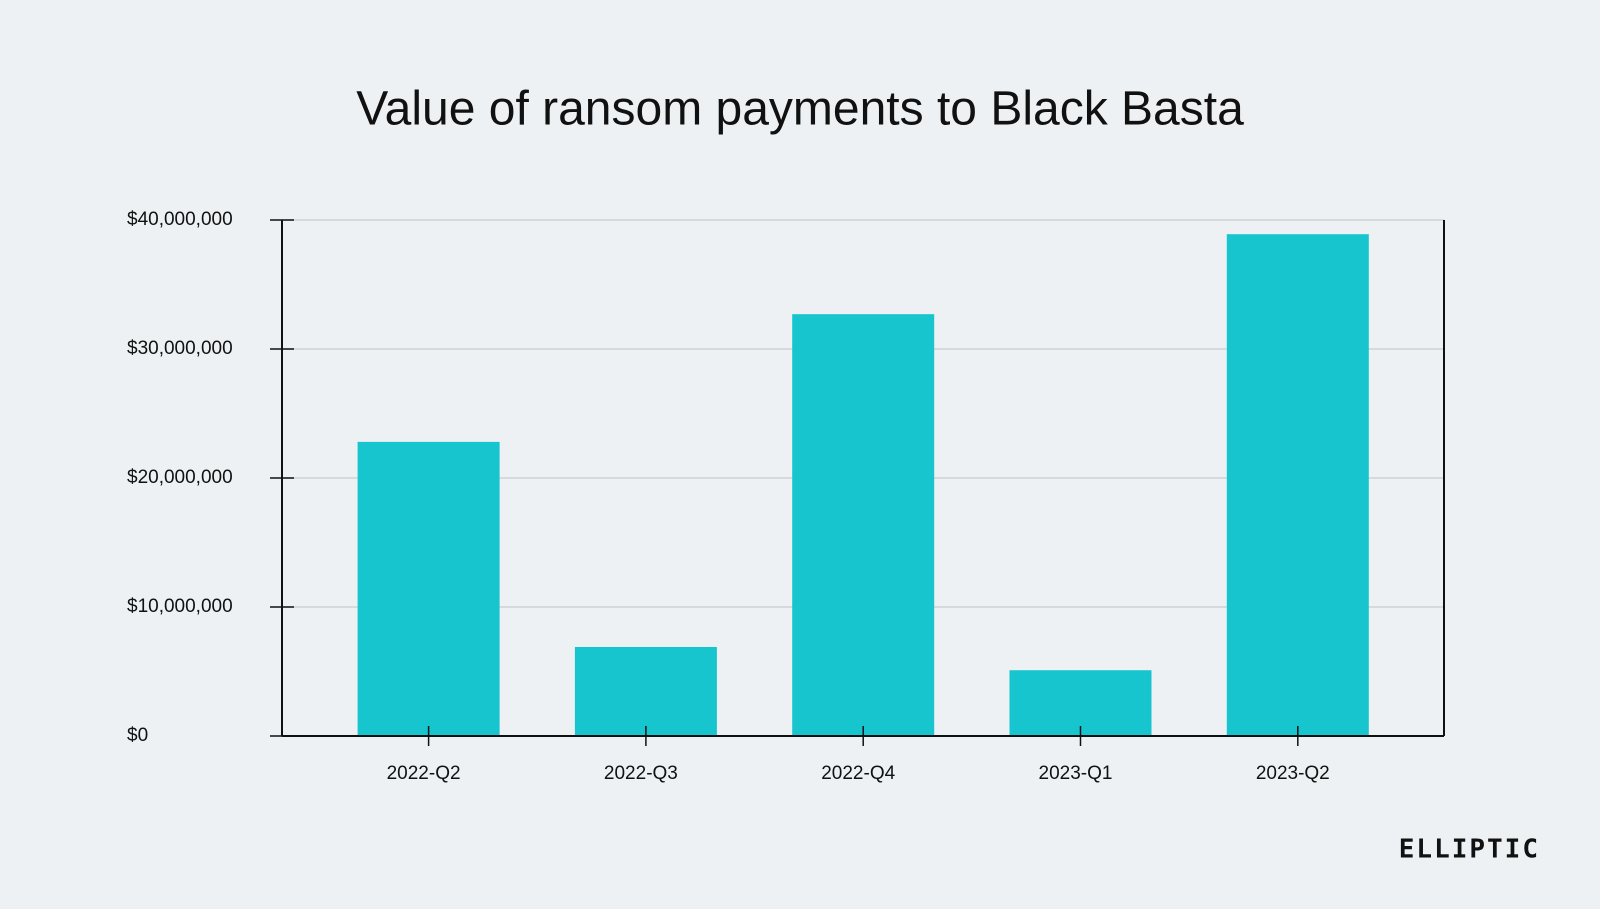 This screenshot has width=1600, height=909. Describe the element at coordinates (1469, 850) in the screenshot. I see `brand-logo: ELLIPTIC` at that location.